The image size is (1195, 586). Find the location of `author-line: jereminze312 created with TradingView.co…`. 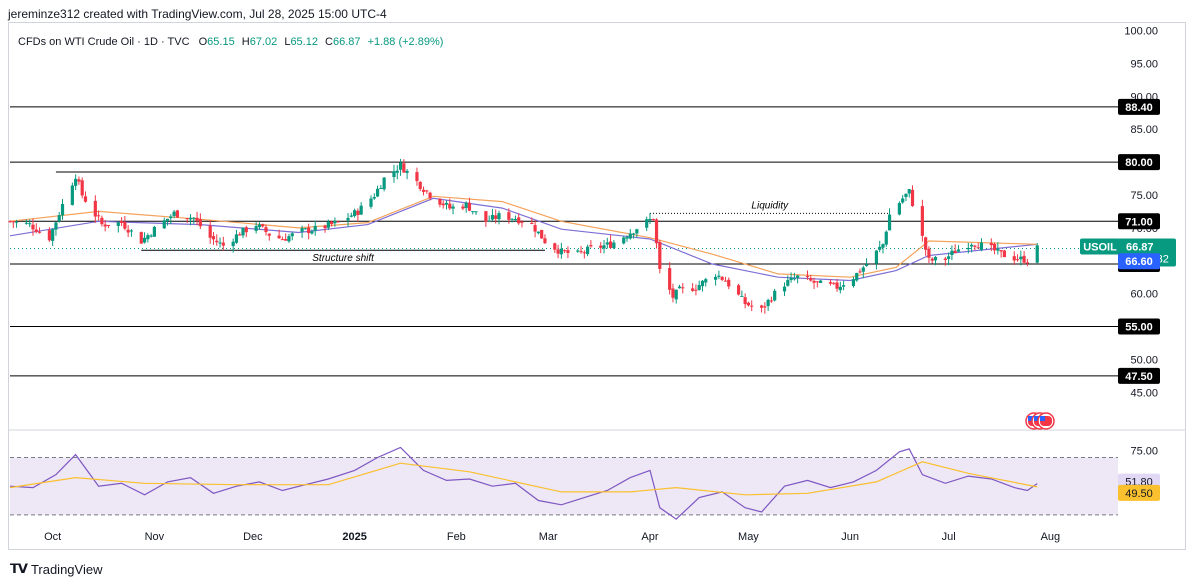

author-line: jereminze312 created with TradingView.co… is located at coordinates (197, 14).